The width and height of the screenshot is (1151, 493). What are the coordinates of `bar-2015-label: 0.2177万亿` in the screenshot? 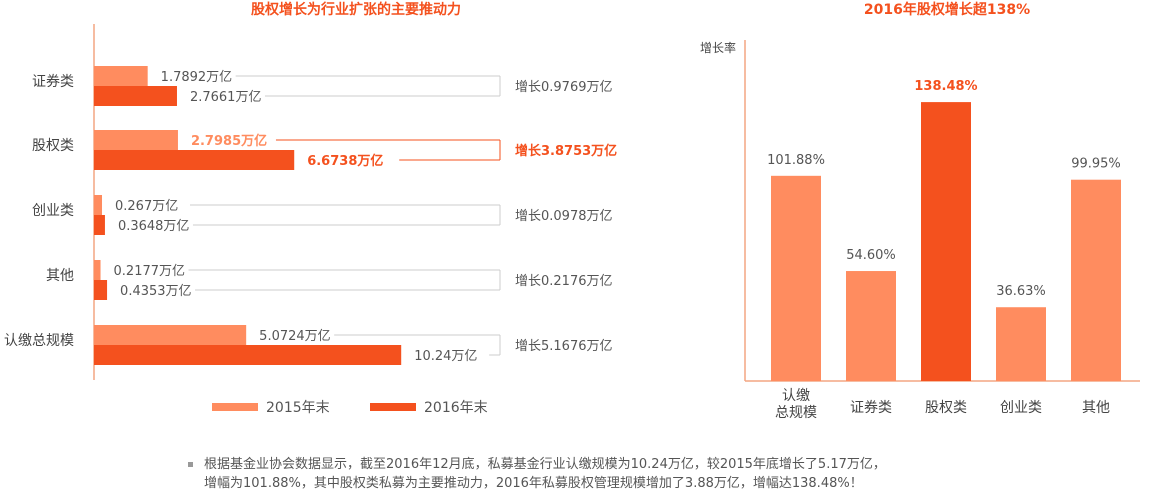 It's located at (150, 271).